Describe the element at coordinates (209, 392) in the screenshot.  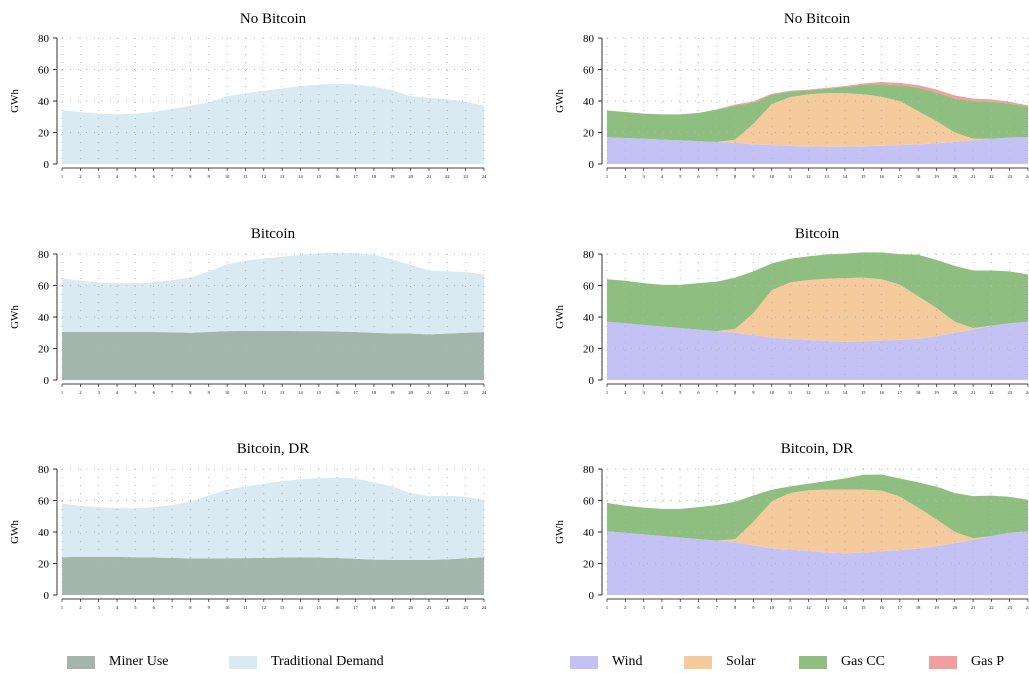
I see `x-tick-label-9: 9` at that location.